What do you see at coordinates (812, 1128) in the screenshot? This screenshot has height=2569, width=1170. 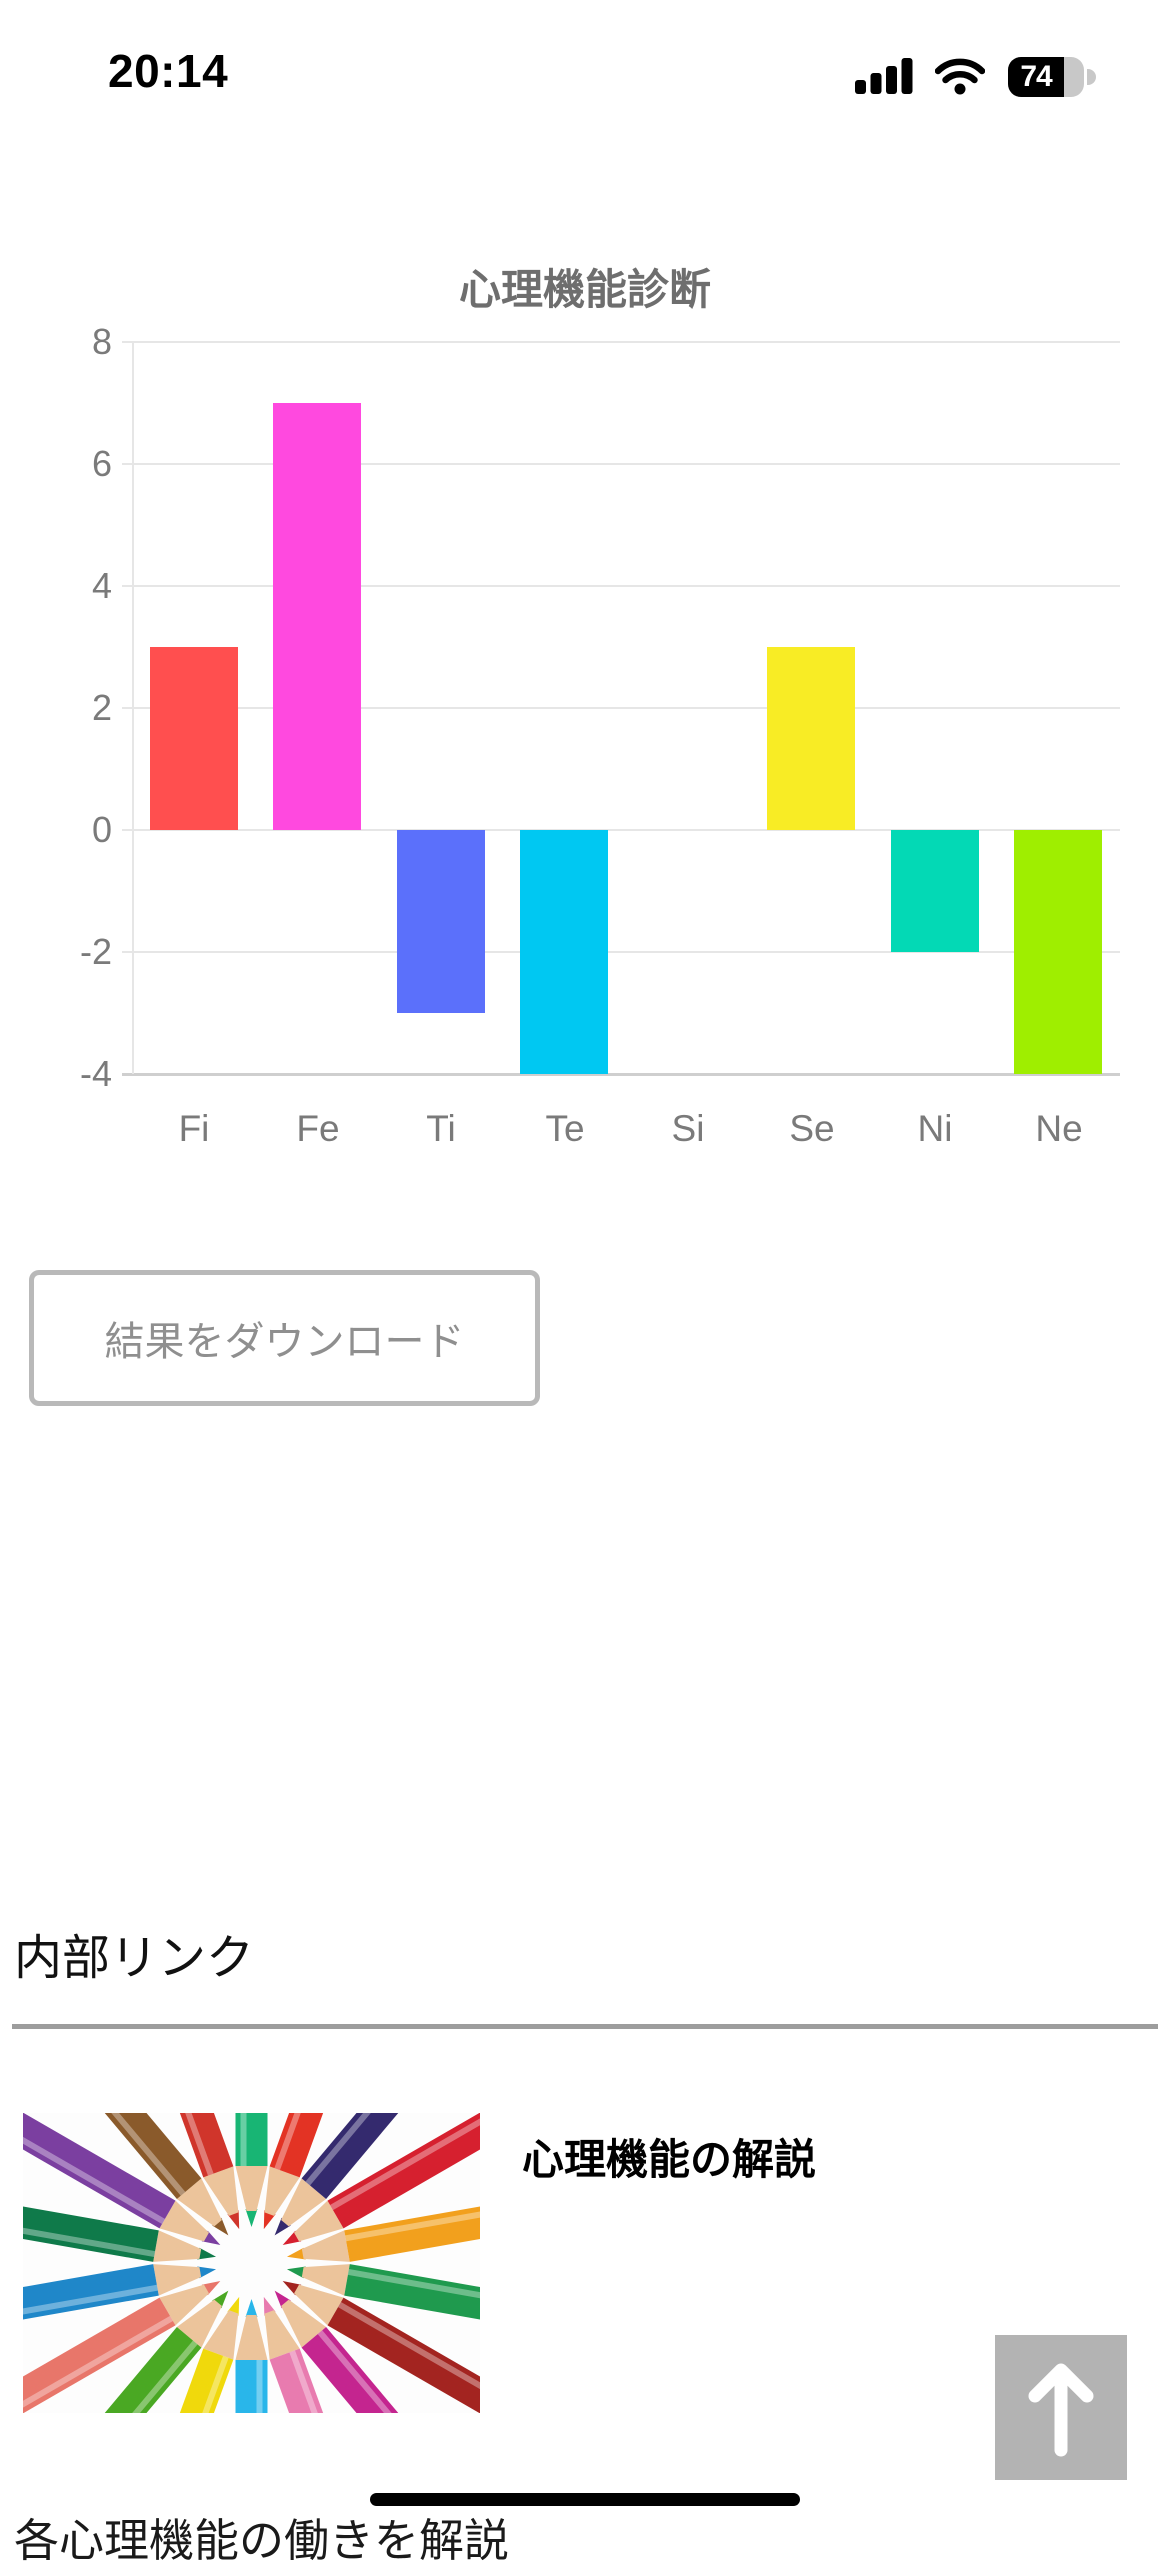 I see `x-tick-label-Se: Se` at bounding box center [812, 1128].